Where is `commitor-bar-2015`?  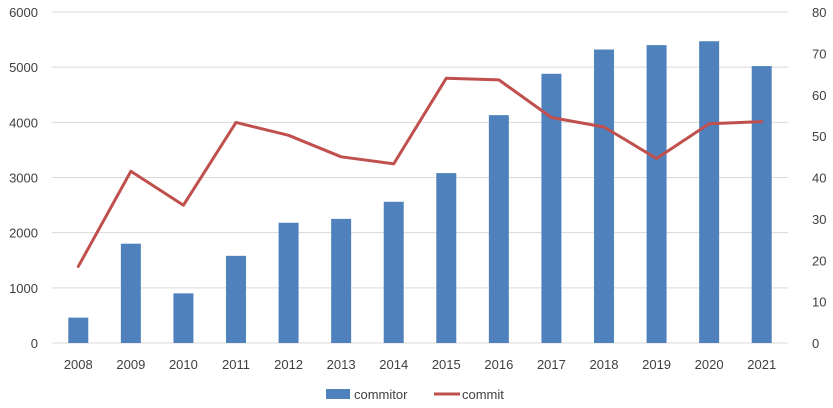 commitor-bar-2015 is located at coordinates (446, 258).